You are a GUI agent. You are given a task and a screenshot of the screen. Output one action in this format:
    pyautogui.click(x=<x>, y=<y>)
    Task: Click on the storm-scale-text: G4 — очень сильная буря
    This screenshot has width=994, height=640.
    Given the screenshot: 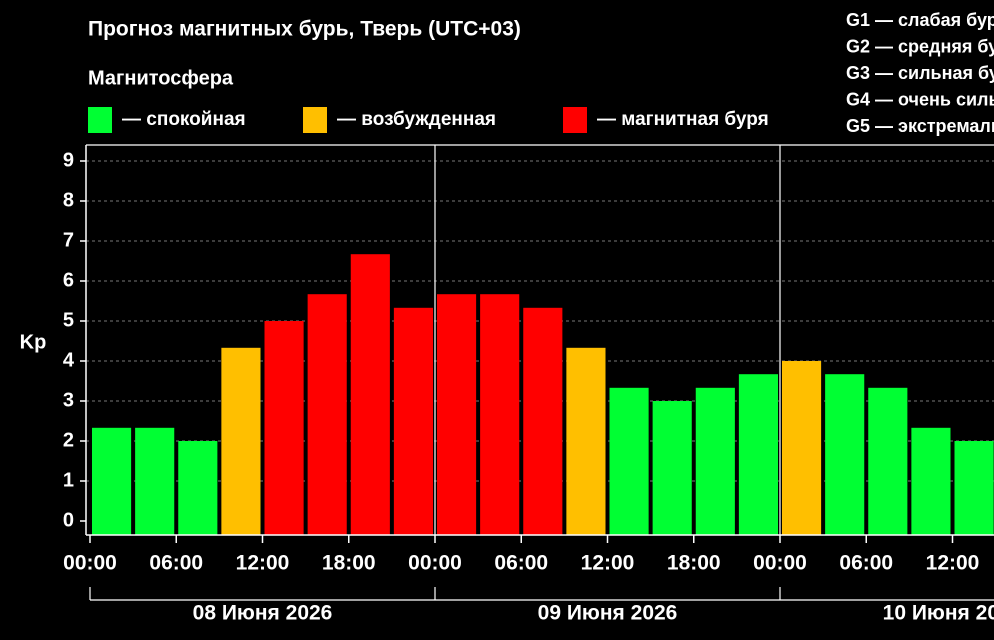 What is the action you would take?
    pyautogui.click(x=920, y=99)
    